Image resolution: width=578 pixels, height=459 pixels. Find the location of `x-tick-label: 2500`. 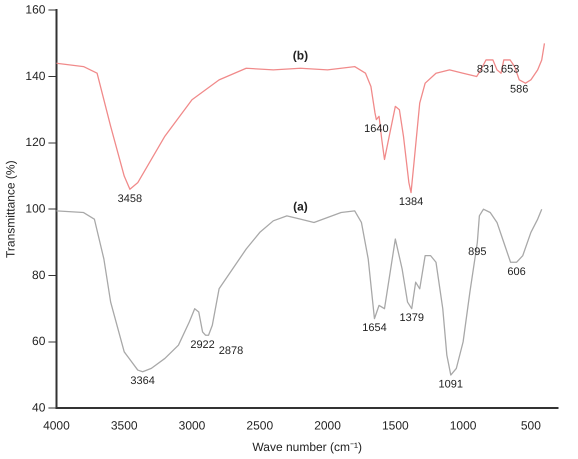

x-tick-label: 2500 is located at coordinates (260, 425).